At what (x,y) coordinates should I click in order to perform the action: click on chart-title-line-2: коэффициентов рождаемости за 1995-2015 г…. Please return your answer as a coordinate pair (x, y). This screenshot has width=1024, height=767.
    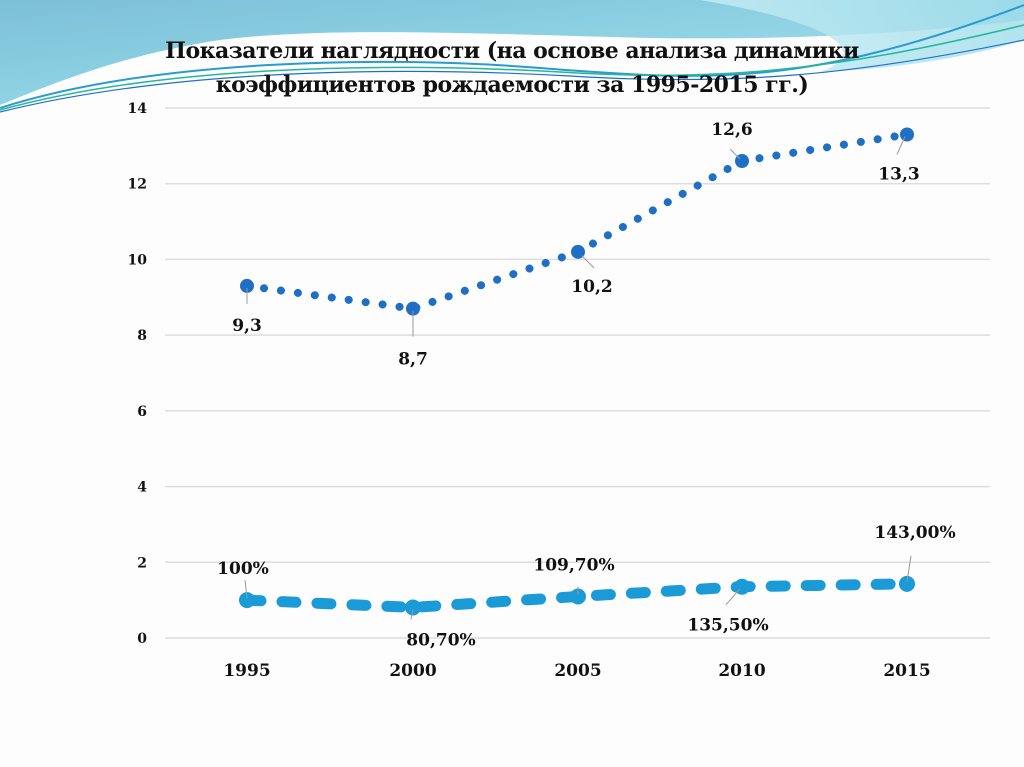
    Looking at the image, I should click on (512, 85).